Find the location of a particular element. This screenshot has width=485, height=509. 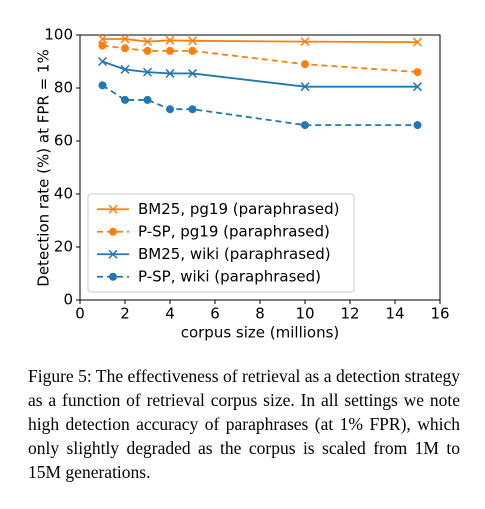

y-tick-label: 40 is located at coordinates (63, 194).